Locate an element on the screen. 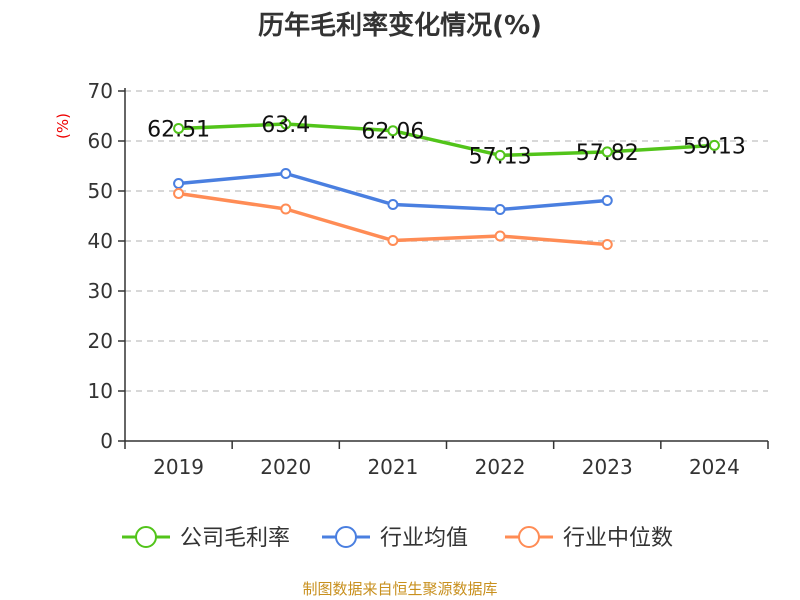  legend-label: 行业均值 is located at coordinates (424, 538).